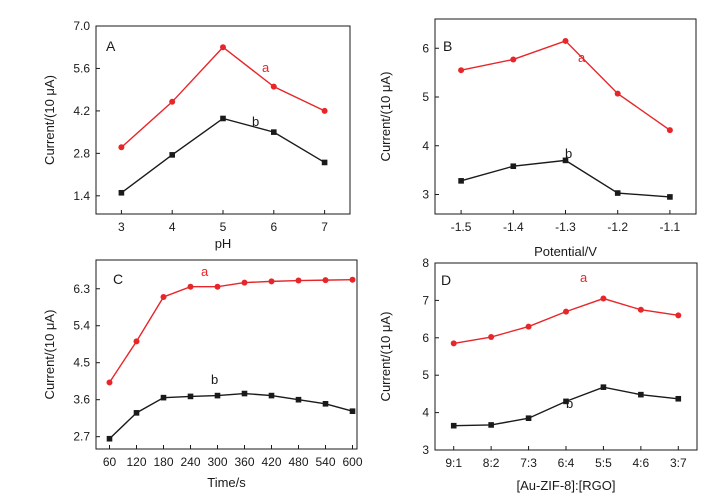 The image size is (717, 498). I want to click on x-tick-label: 3, so click(121, 227).